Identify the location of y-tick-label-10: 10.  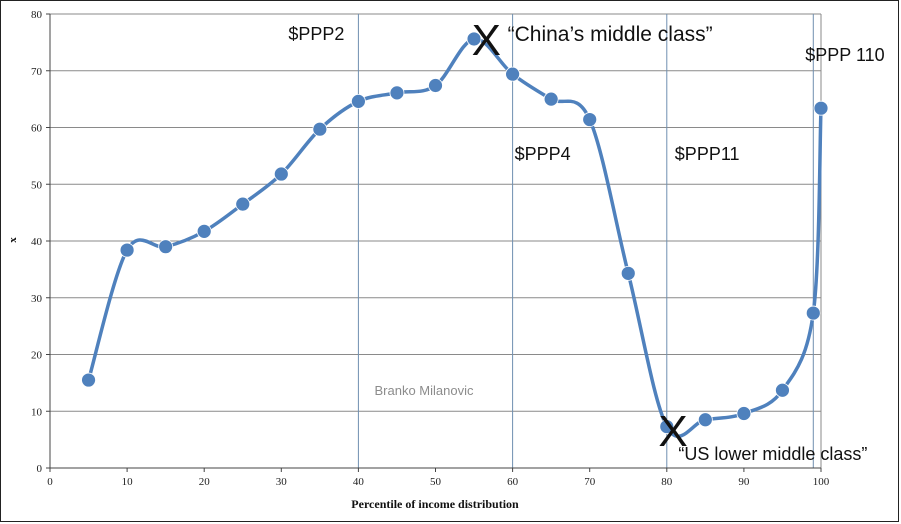
(37, 412).